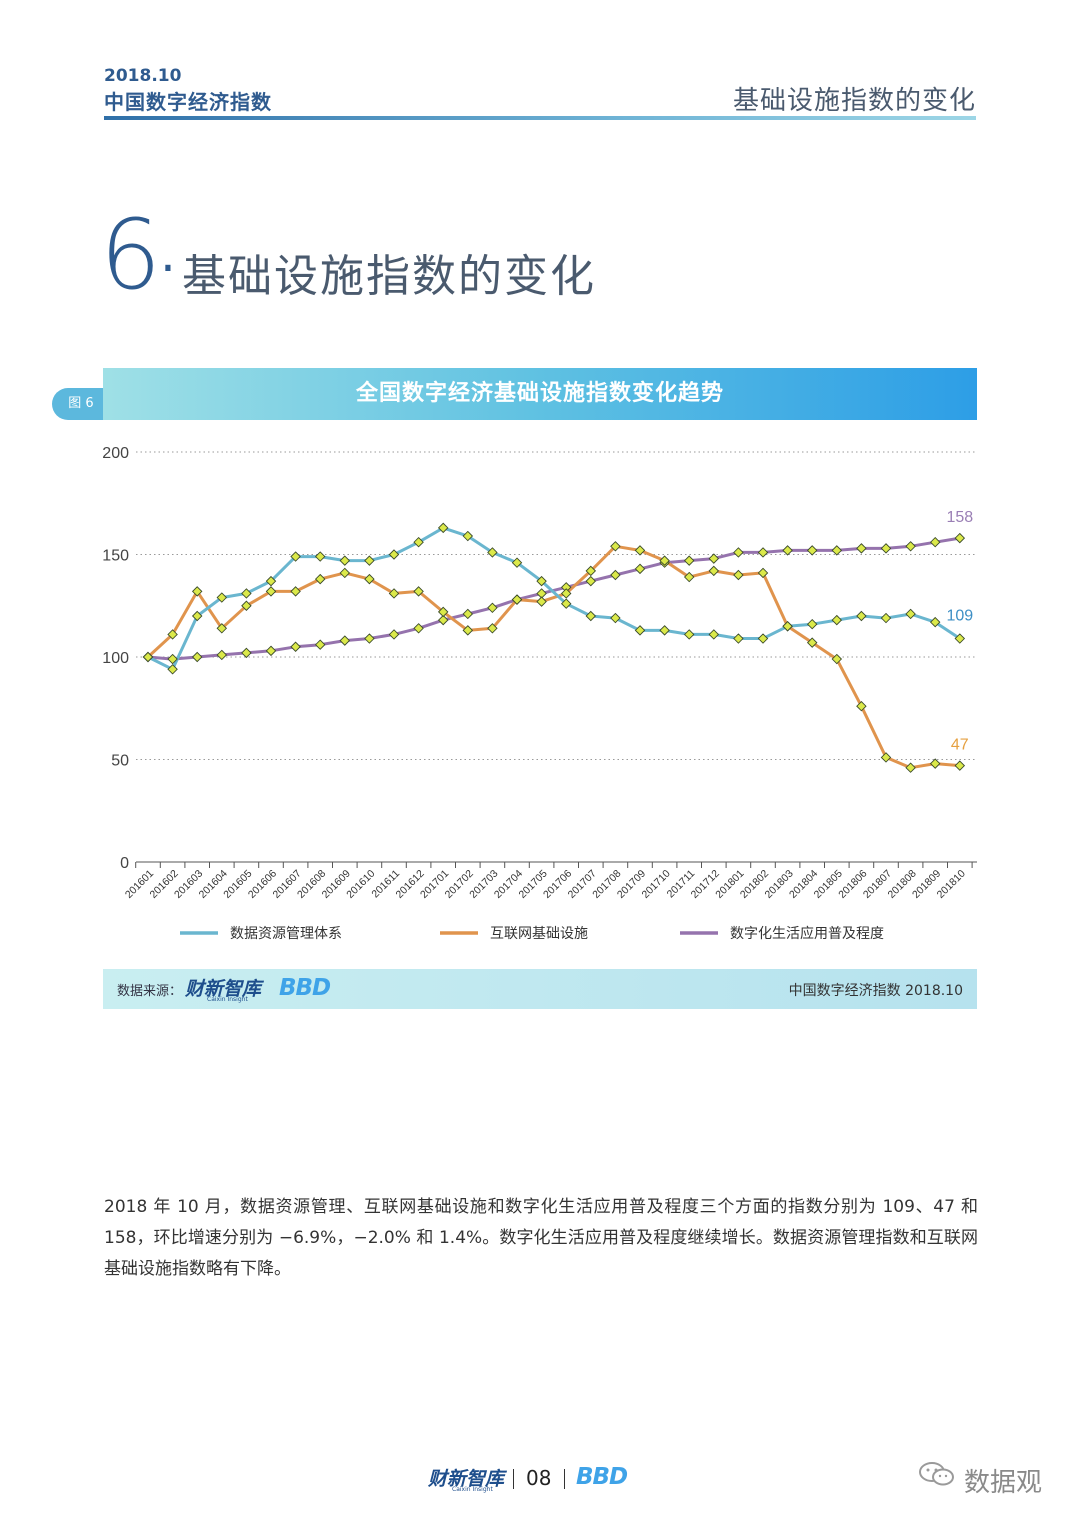  What do you see at coordinates (115, 658) in the screenshot?
I see `y-tick-label: 100` at bounding box center [115, 658].